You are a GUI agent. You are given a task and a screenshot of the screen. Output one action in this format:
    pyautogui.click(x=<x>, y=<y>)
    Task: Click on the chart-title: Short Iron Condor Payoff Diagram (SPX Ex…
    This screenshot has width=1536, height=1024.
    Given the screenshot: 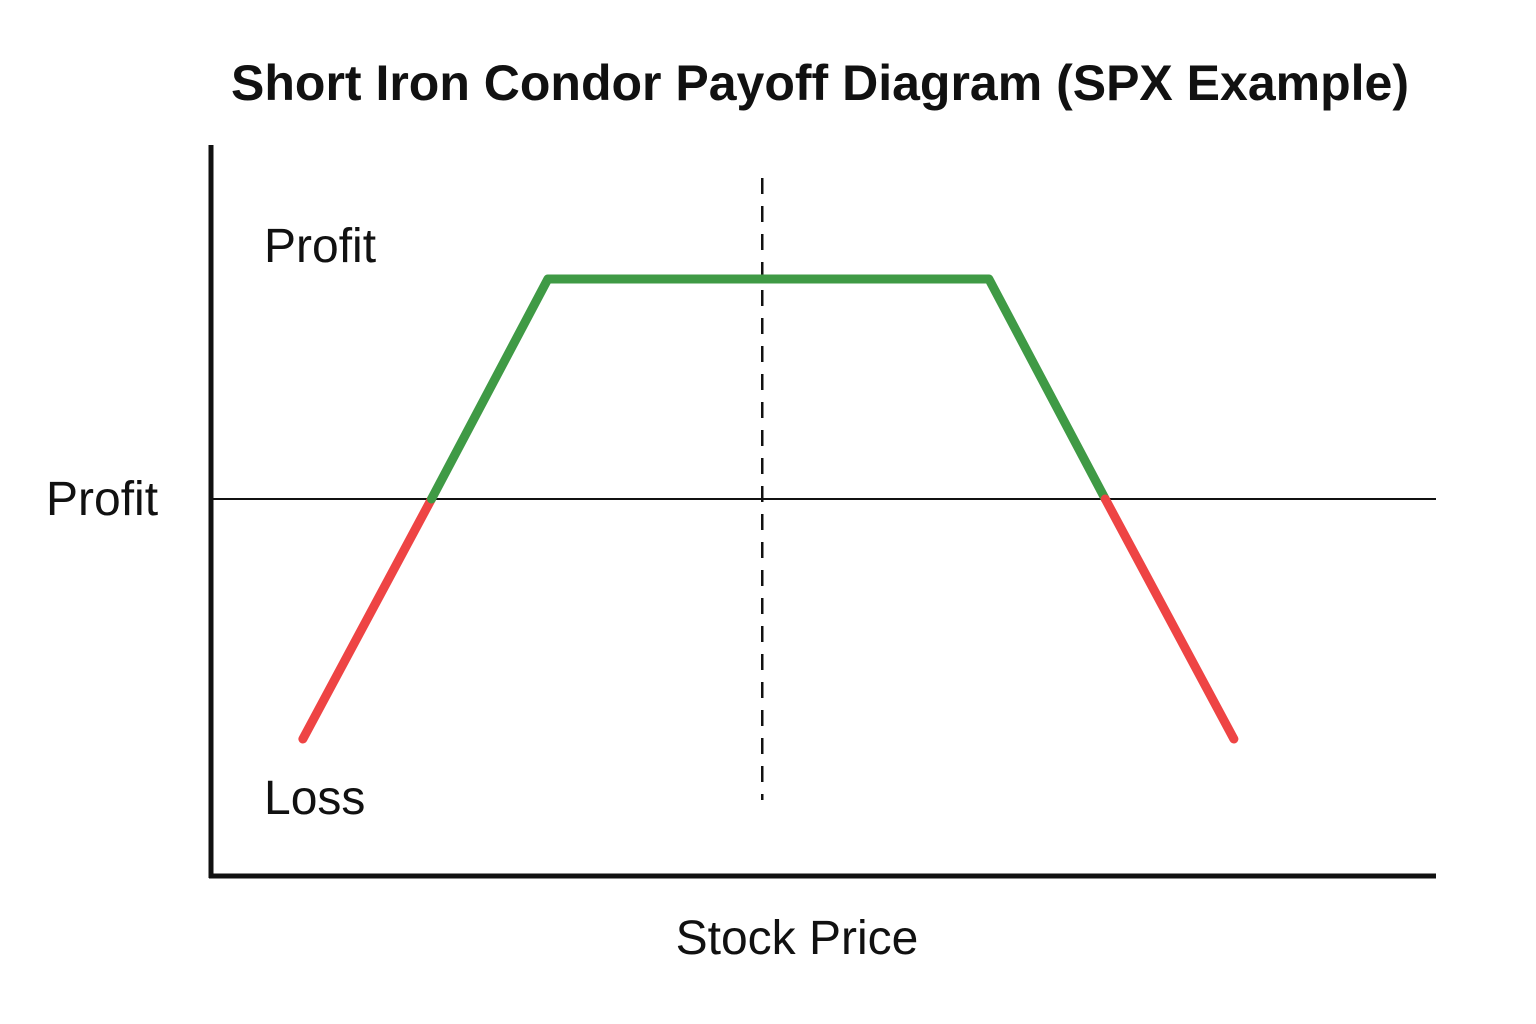 What is the action you would take?
    pyautogui.click(x=820, y=83)
    